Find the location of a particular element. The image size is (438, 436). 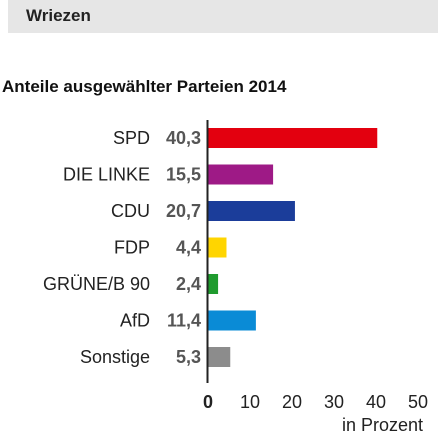

x-tick-label: 50 is located at coordinates (418, 402).